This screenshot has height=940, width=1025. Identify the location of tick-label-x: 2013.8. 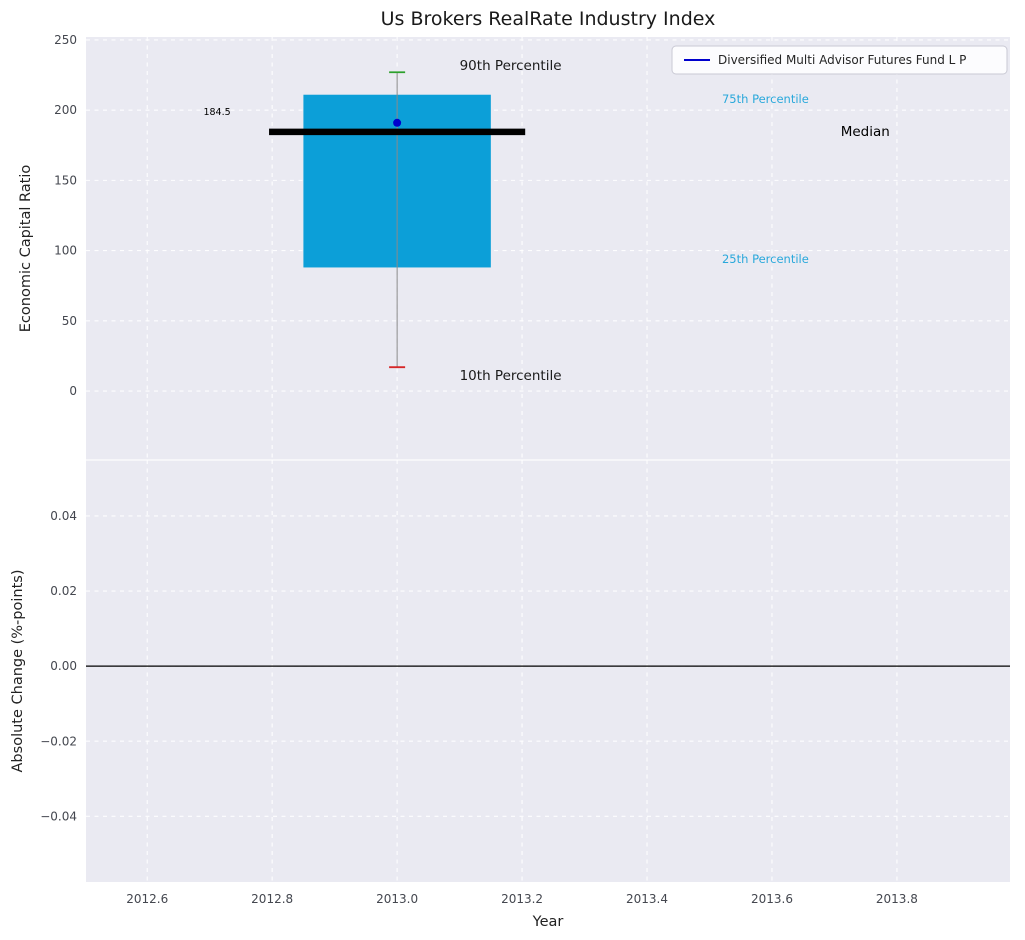
(897, 899).